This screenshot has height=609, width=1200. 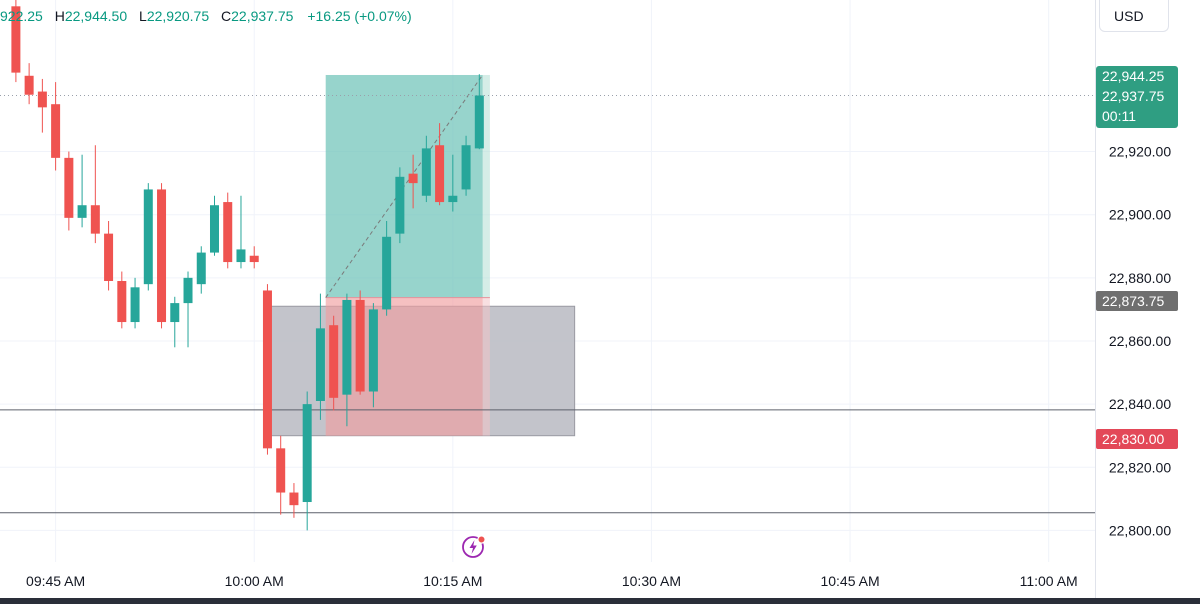 I want to click on legend-open-value: 922.25, so click(x=21, y=16).